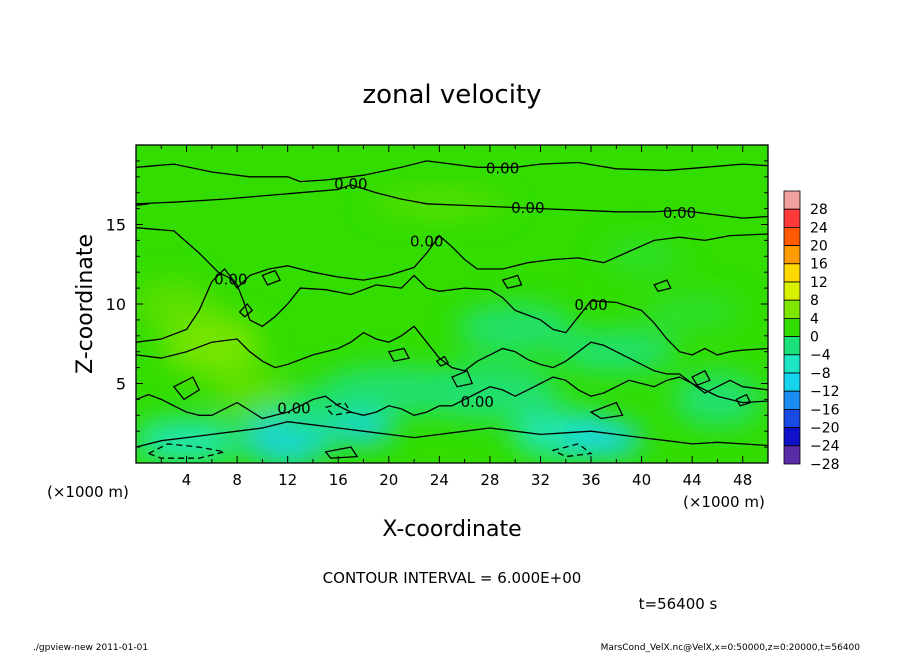 The image size is (904, 654). I want to click on x-tick-label: 36, so click(590, 480).